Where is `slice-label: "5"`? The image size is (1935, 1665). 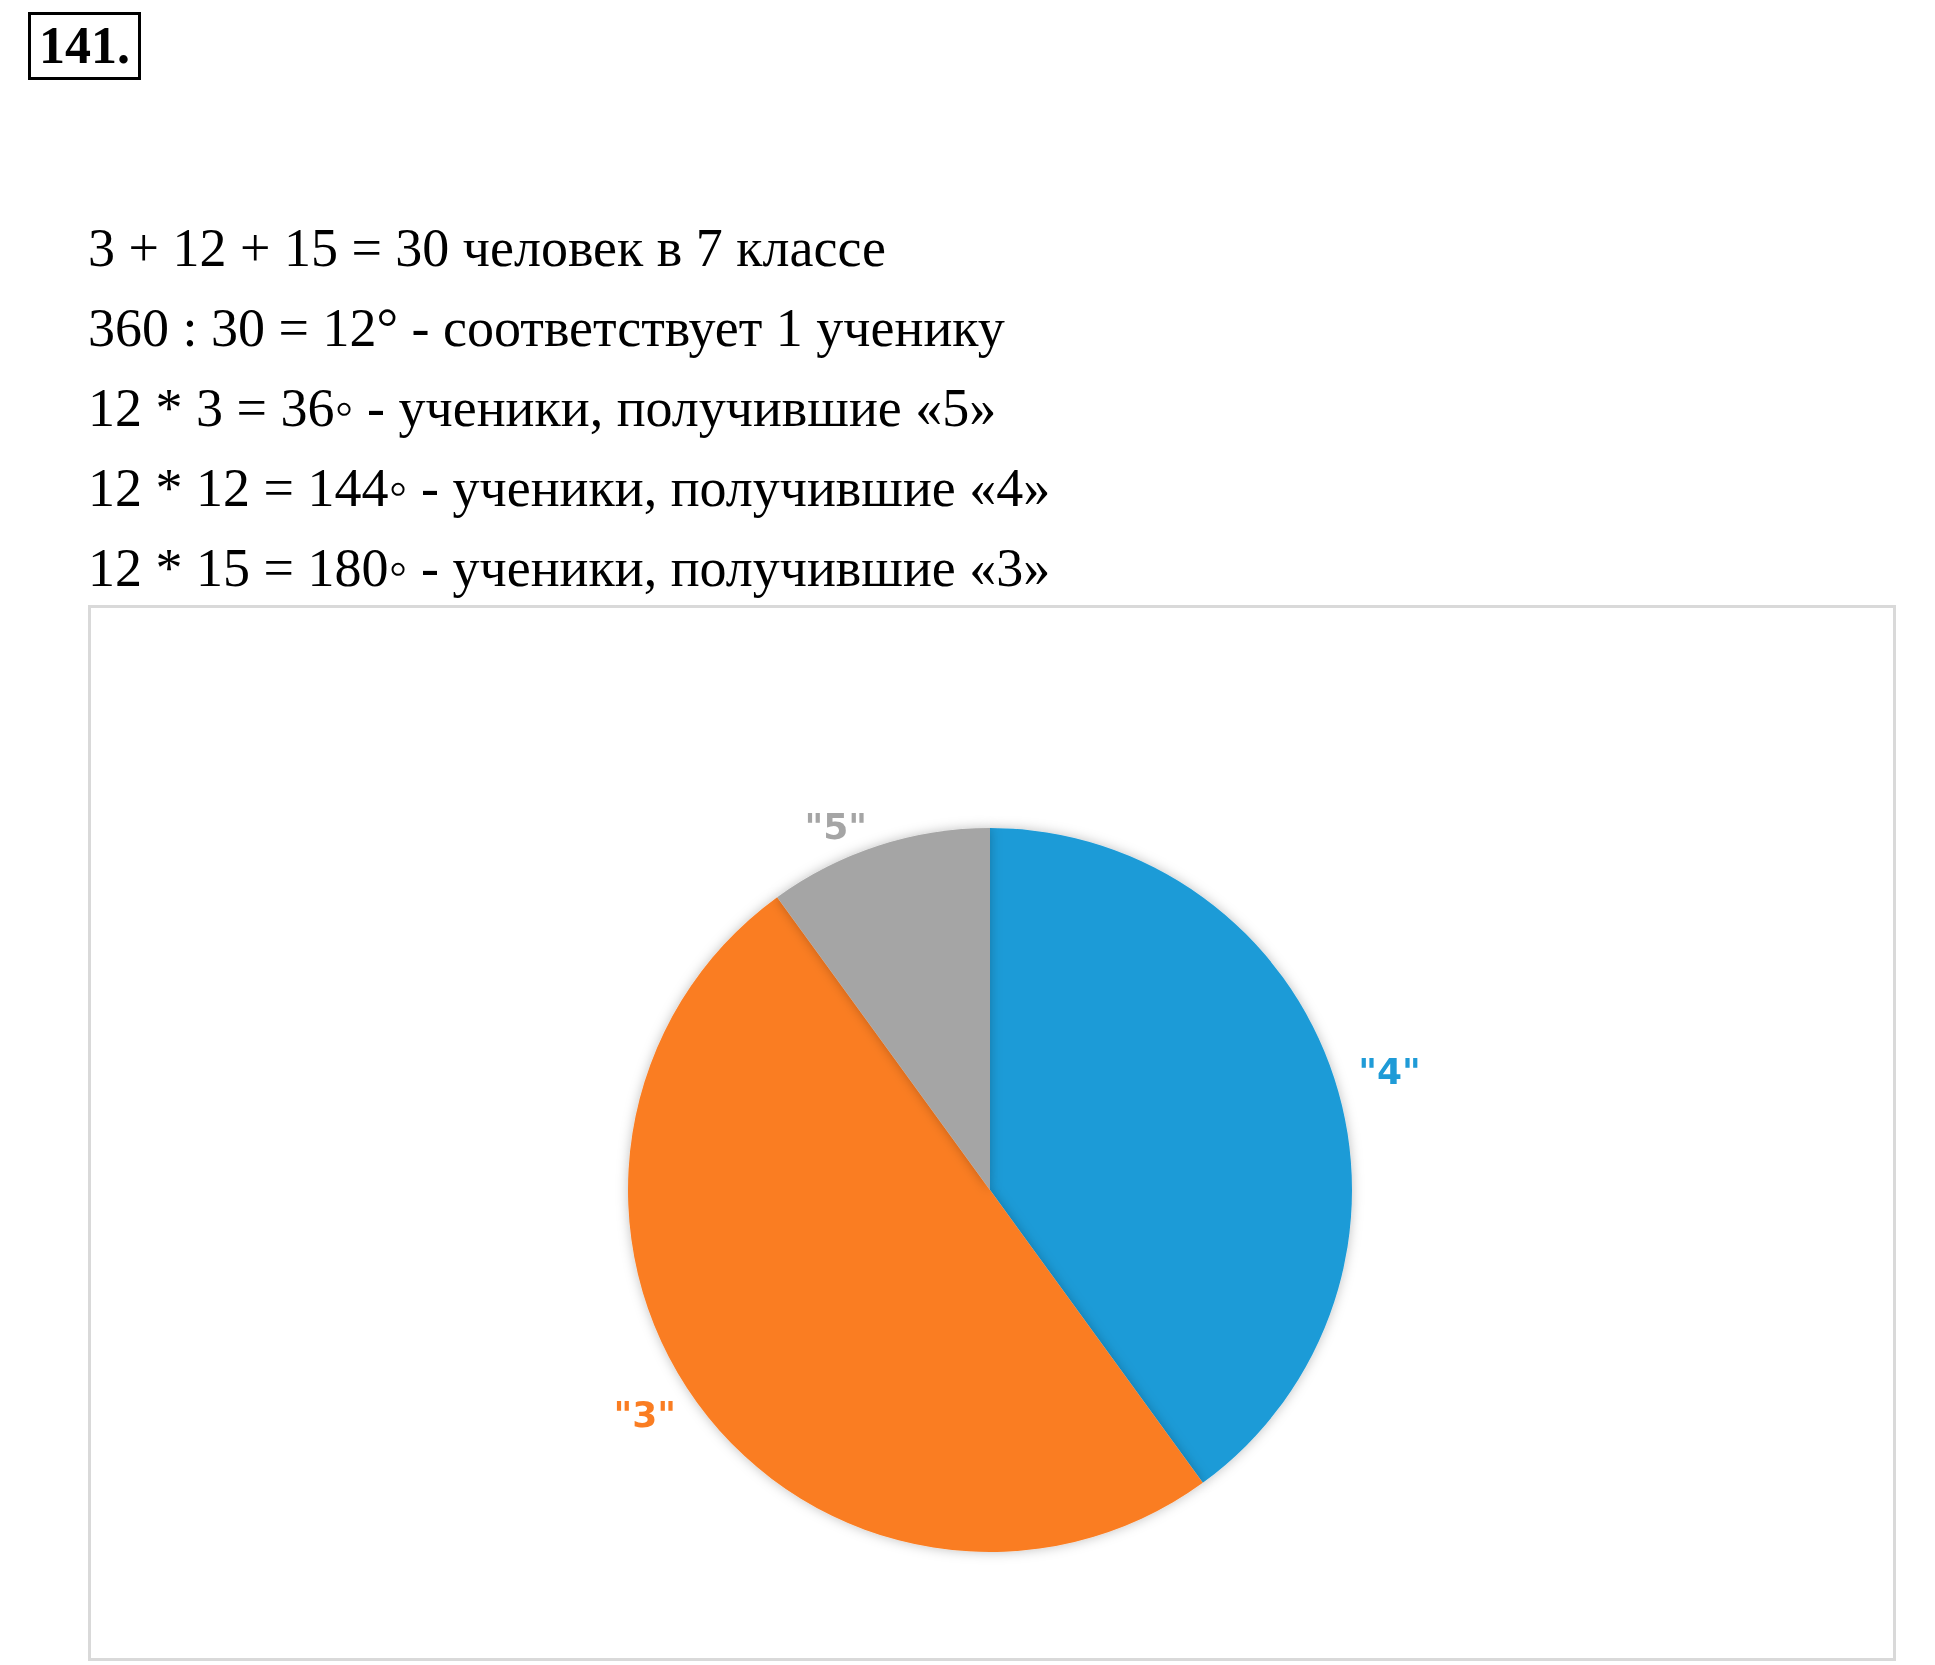 slice-label: "5" is located at coordinates (835, 827).